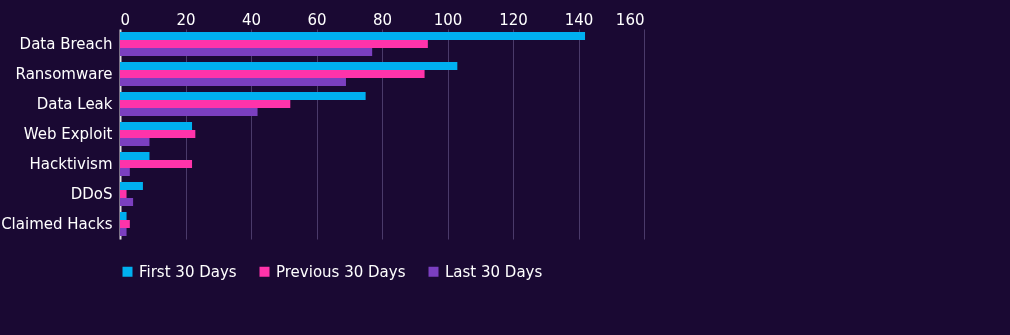 This screenshot has width=1010, height=335. What do you see at coordinates (71, 164) in the screenshot?
I see `y-tick-label: Hacktivism` at bounding box center [71, 164].